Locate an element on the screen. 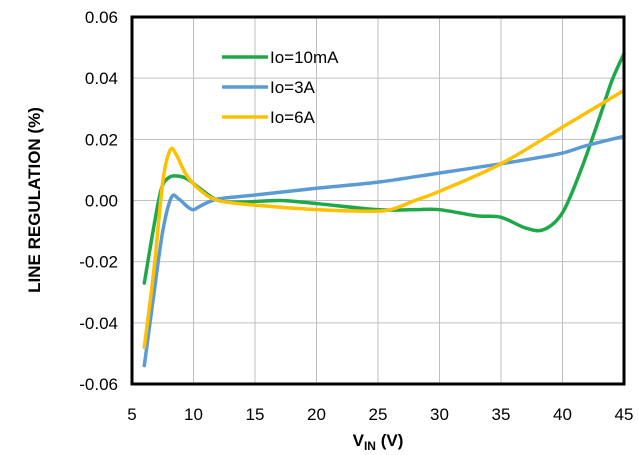  x-tick-label: 10 is located at coordinates (193, 414).